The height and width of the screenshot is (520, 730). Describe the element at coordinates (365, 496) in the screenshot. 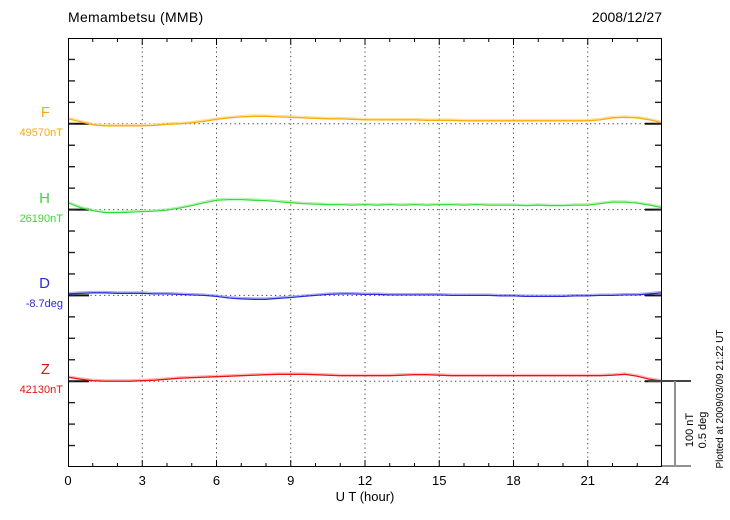

I see `x-axis-label: U T (hour)` at that location.